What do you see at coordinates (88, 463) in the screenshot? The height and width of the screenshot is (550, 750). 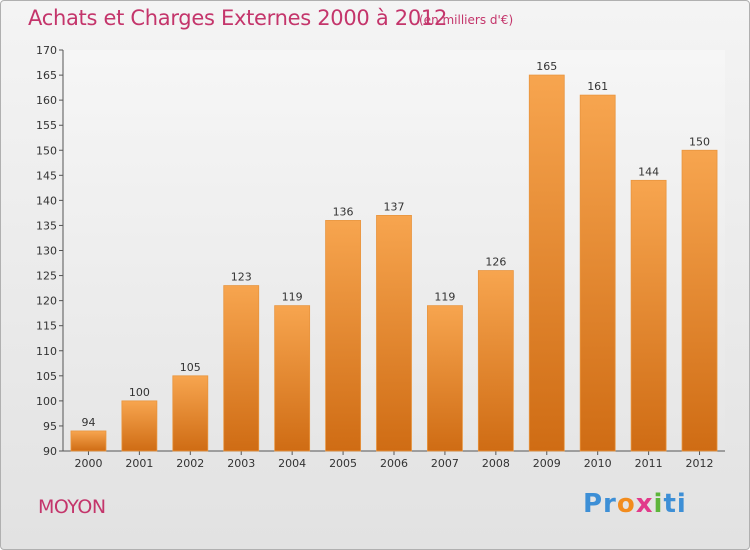 I see `x-tick-label: 2000` at bounding box center [88, 463].